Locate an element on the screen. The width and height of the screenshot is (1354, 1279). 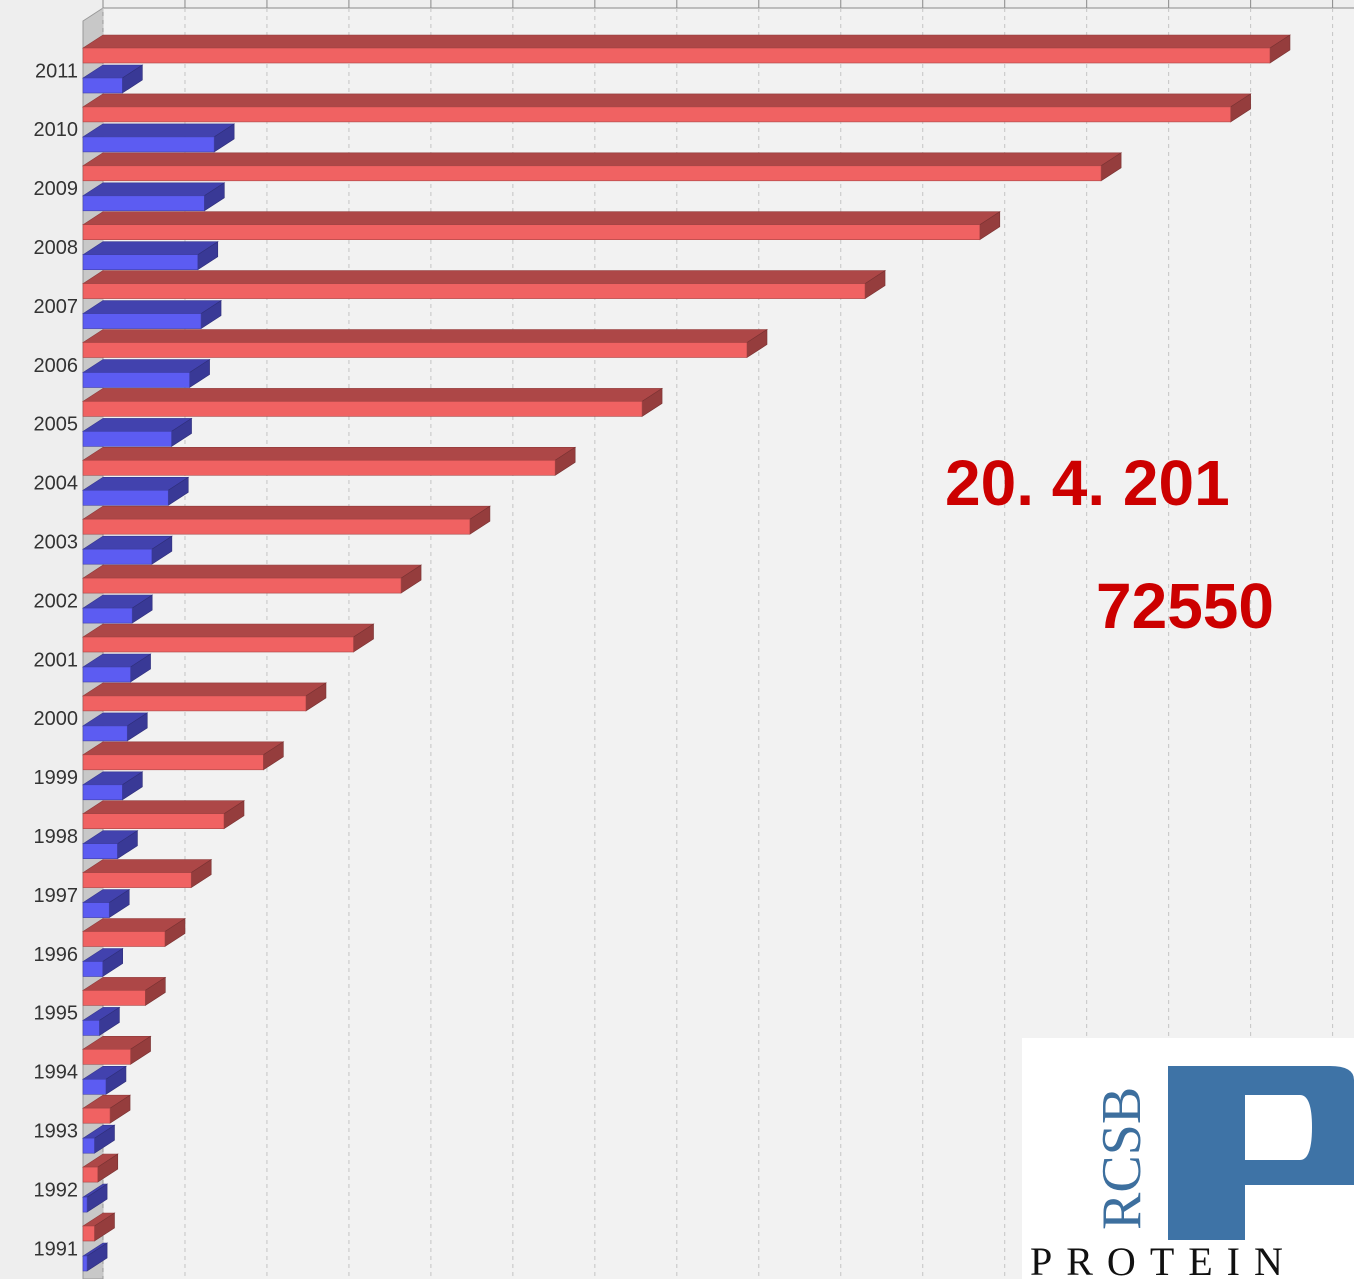
y-tick-label: 2010 is located at coordinates (56, 130).